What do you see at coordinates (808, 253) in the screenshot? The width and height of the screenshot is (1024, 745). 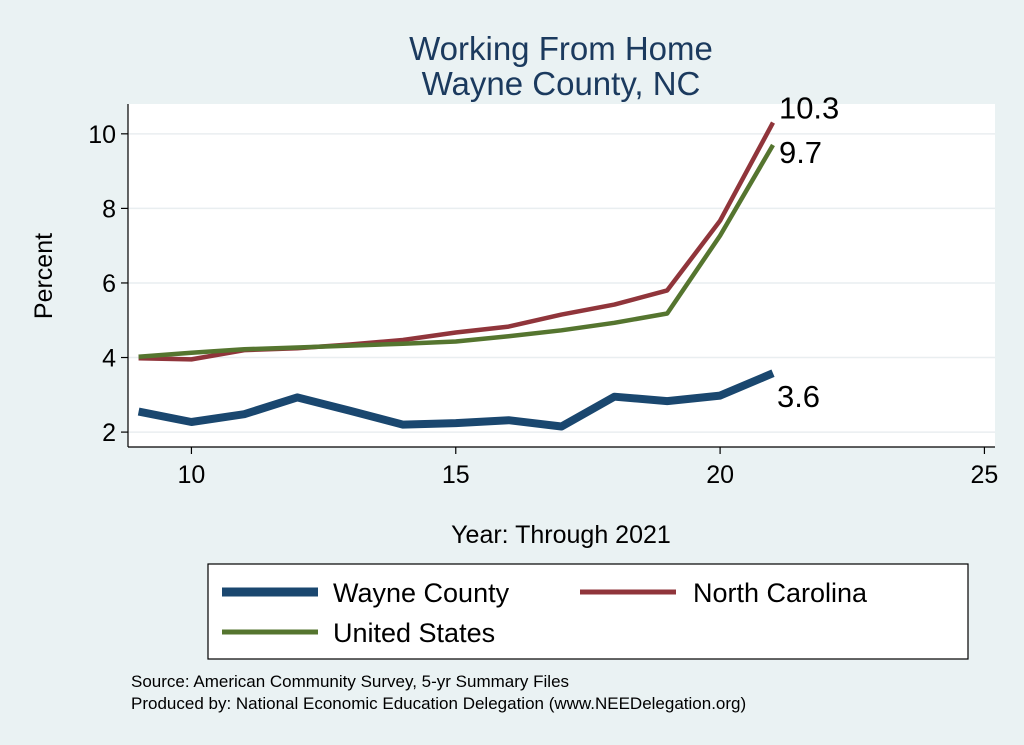 I see `end-labels: 3.6 10.3 9.7` at bounding box center [808, 253].